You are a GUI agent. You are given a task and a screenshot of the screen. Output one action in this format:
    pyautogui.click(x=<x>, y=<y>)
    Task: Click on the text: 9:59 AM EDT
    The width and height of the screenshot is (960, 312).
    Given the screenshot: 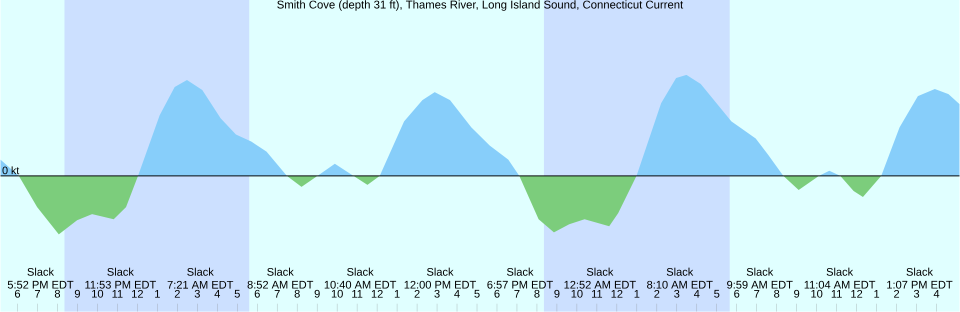 What is the action you would take?
    pyautogui.click(x=760, y=284)
    